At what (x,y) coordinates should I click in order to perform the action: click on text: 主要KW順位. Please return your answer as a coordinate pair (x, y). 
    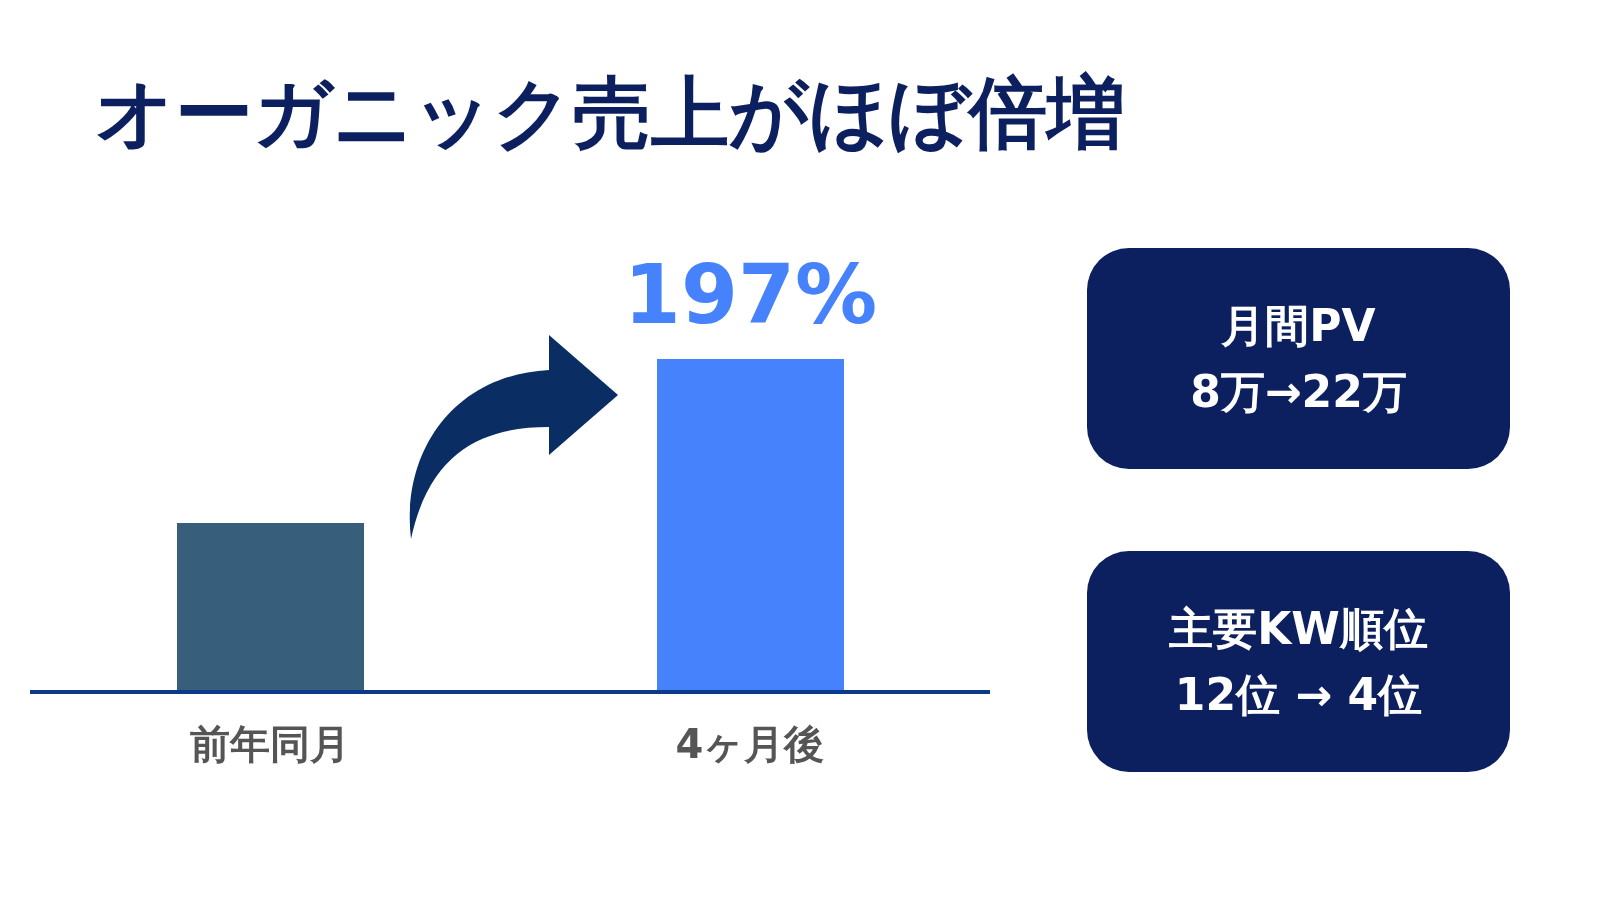
    Looking at the image, I should click on (1298, 628).